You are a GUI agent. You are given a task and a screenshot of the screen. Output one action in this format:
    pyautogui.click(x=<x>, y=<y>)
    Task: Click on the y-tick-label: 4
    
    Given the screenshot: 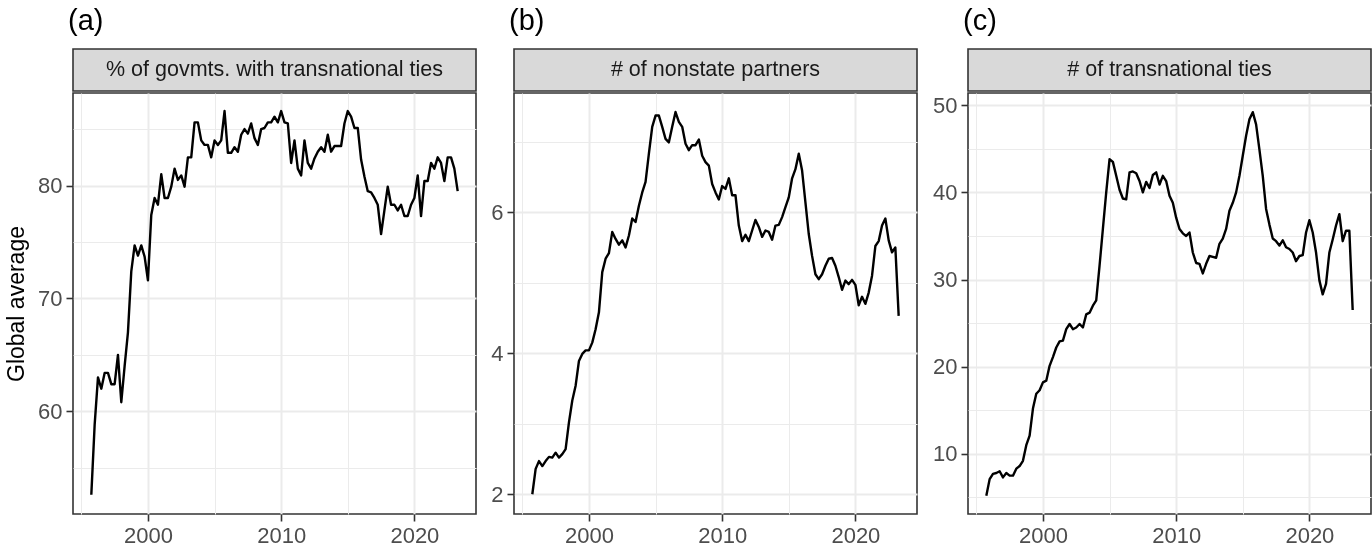 What is the action you would take?
    pyautogui.click(x=497, y=353)
    